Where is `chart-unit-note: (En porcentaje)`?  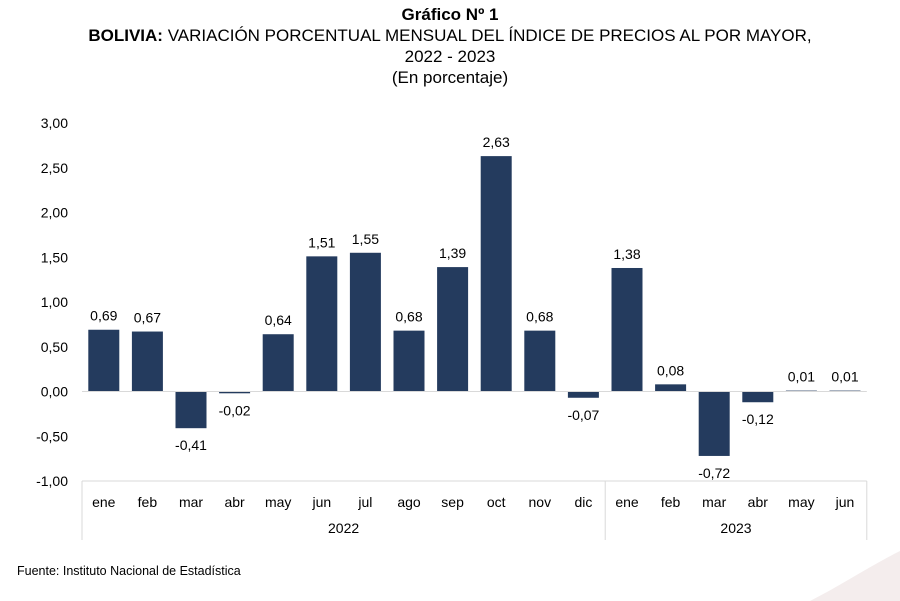
chart-unit-note: (En porcentaje) is located at coordinates (450, 77).